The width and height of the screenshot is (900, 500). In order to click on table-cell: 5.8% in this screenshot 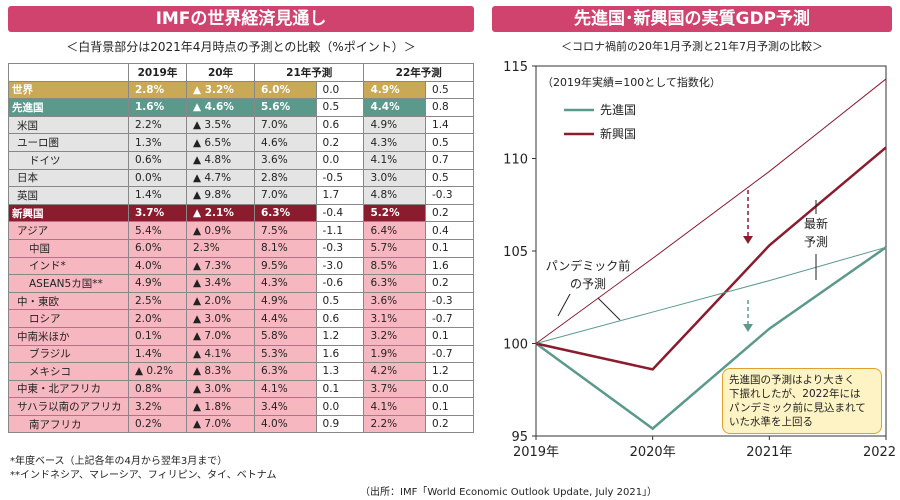, I will do `click(285, 336)`.